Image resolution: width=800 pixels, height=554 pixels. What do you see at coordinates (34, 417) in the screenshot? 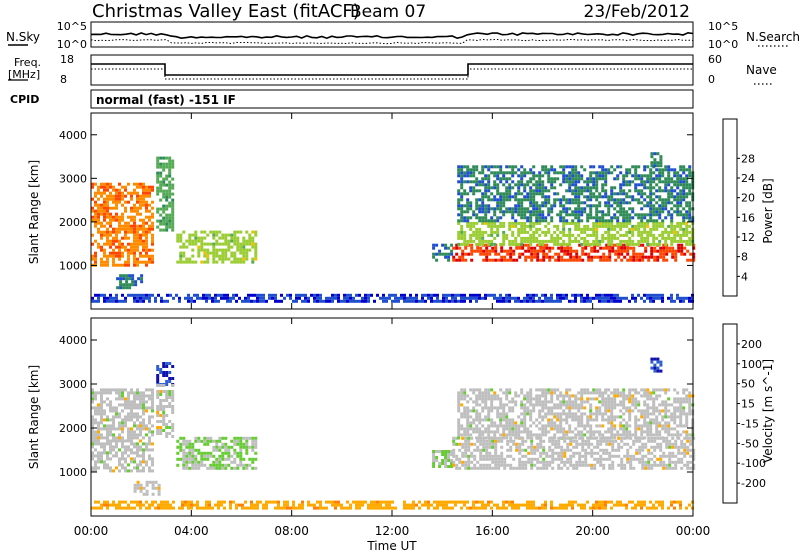
I see `velocity-y-label: Slant Range [km]` at bounding box center [34, 417].